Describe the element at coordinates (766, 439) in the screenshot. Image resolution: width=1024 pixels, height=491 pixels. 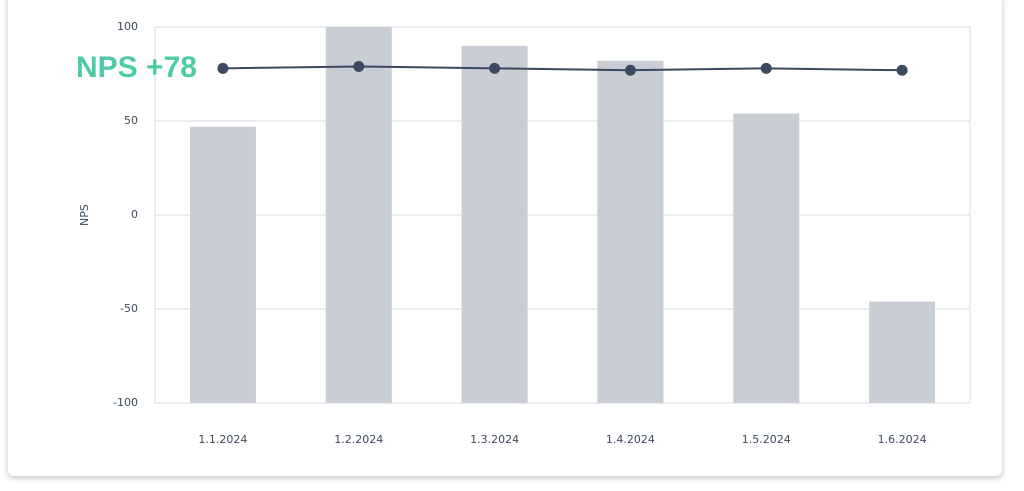
I see `x-tick-label: 1.5.2024` at that location.